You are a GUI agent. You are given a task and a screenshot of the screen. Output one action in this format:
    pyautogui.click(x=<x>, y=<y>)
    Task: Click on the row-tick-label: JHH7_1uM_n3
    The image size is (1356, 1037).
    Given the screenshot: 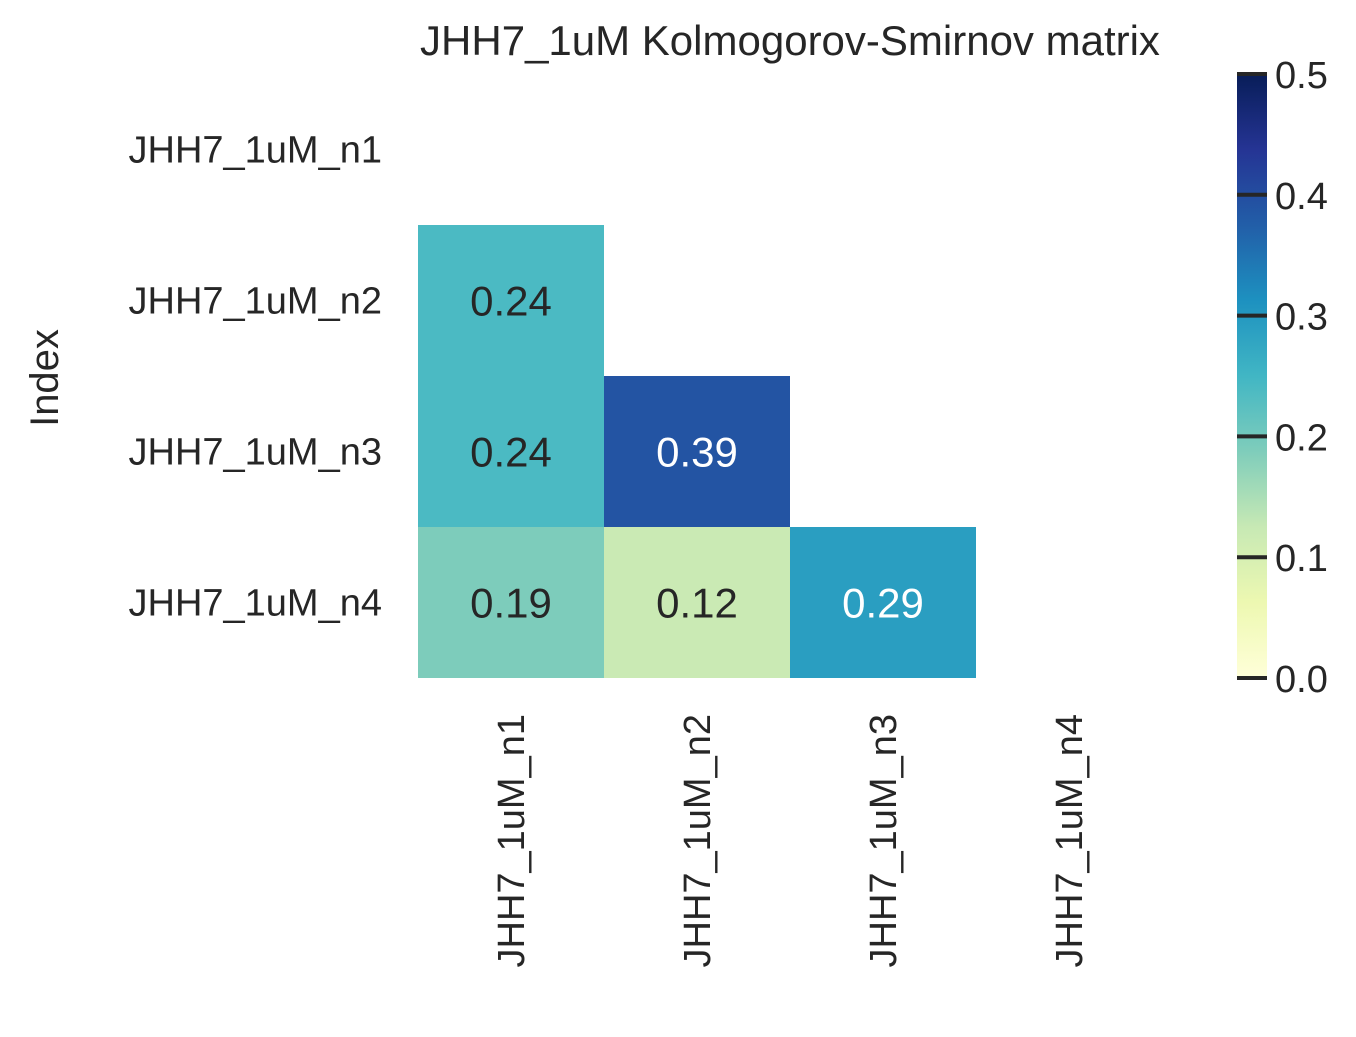 What is the action you would take?
    pyautogui.click(x=255, y=453)
    